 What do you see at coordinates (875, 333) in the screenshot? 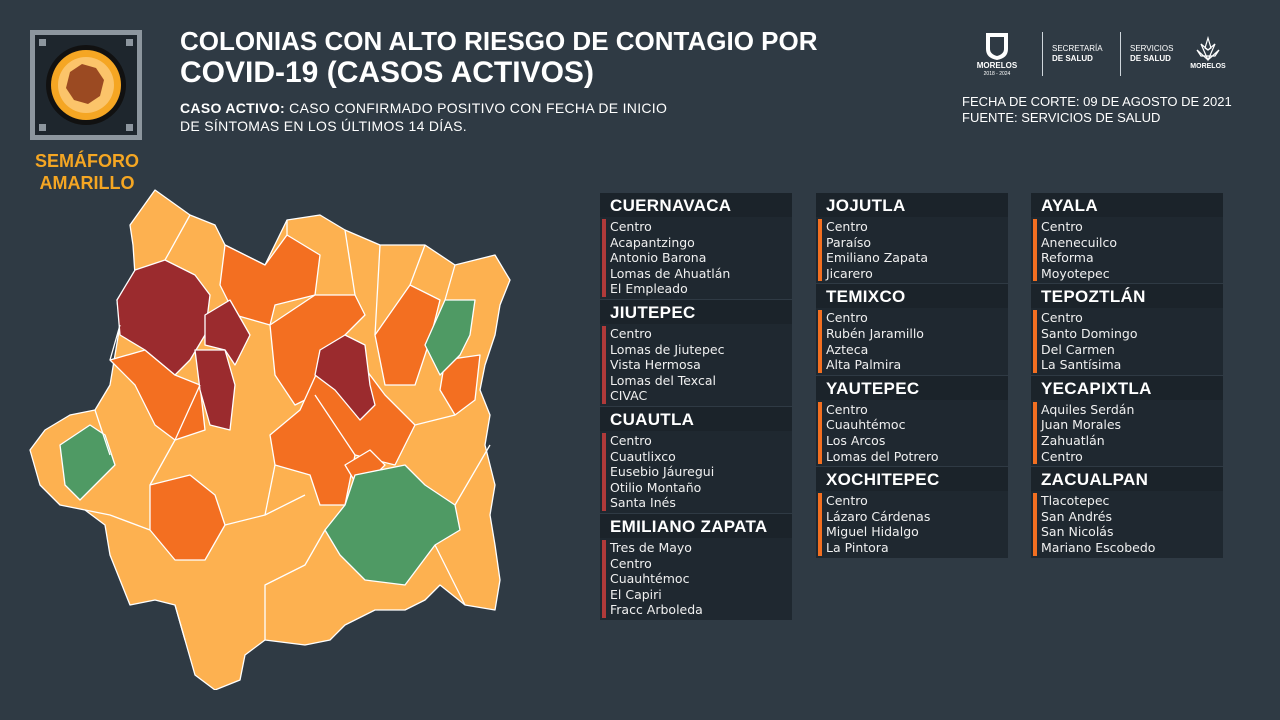
I see `colonia-item: Rubén Jaramillo` at bounding box center [875, 333].